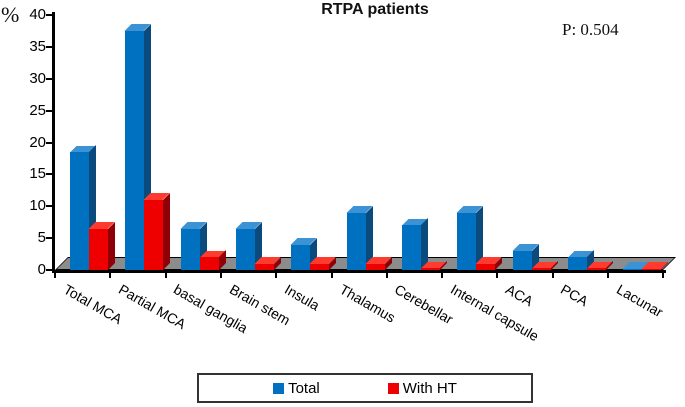 The width and height of the screenshot is (685, 407). What do you see at coordinates (365, 388) in the screenshot?
I see `legend: Total With HT` at bounding box center [365, 388].